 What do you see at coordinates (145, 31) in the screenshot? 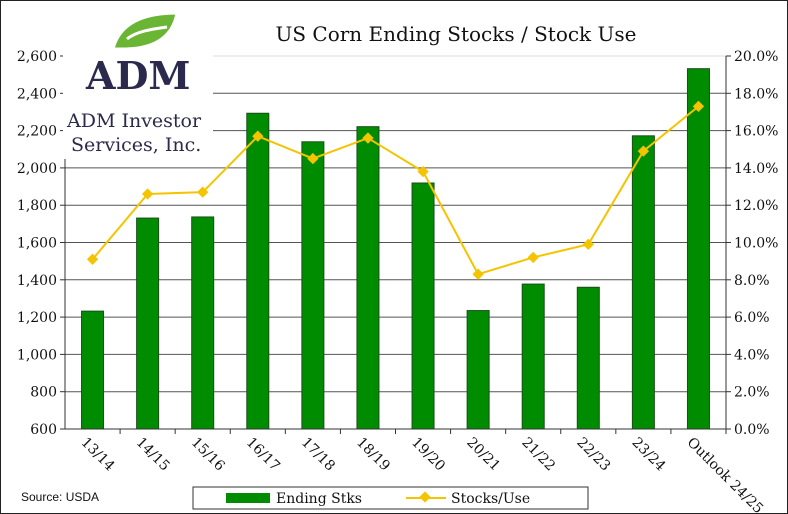
I see `leaf-icon` at bounding box center [145, 31].